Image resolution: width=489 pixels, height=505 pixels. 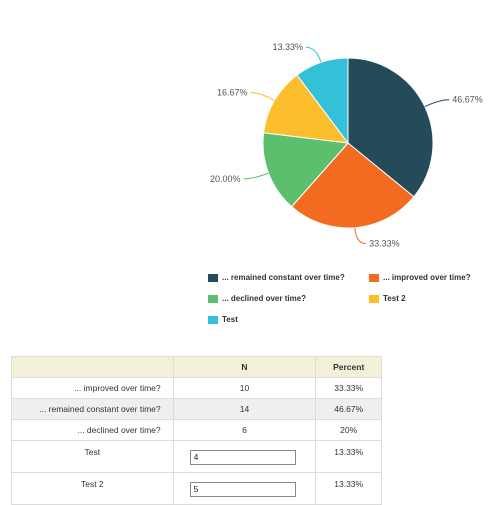 I want to click on row-percent: 33.33%, so click(x=348, y=388).